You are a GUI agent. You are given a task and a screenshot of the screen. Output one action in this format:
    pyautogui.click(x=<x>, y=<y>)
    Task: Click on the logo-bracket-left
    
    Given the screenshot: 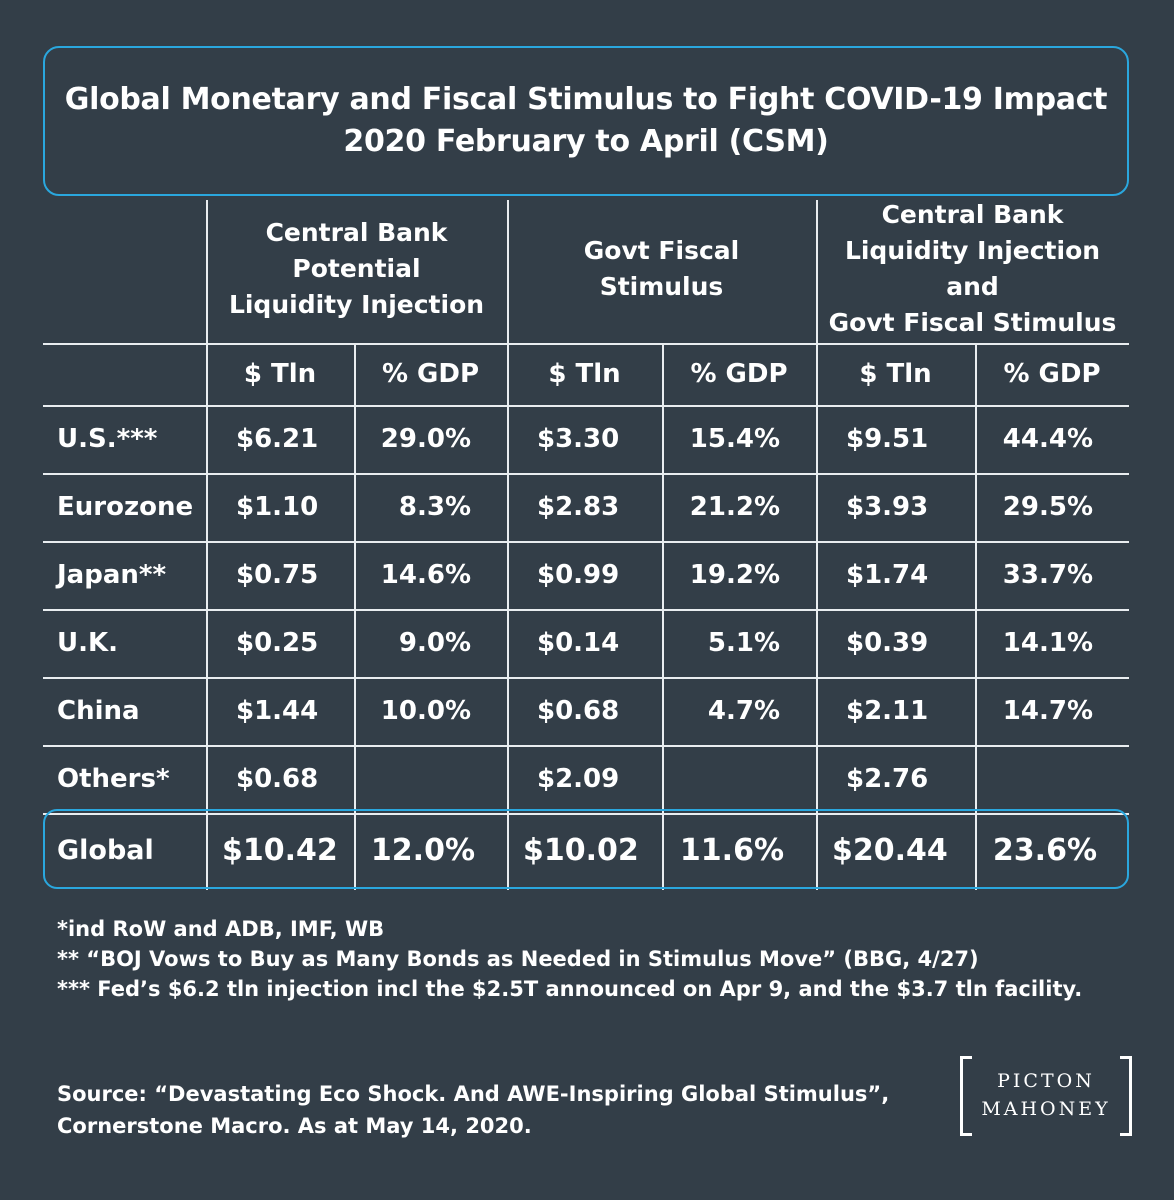 What is the action you would take?
    pyautogui.click(x=966, y=1096)
    